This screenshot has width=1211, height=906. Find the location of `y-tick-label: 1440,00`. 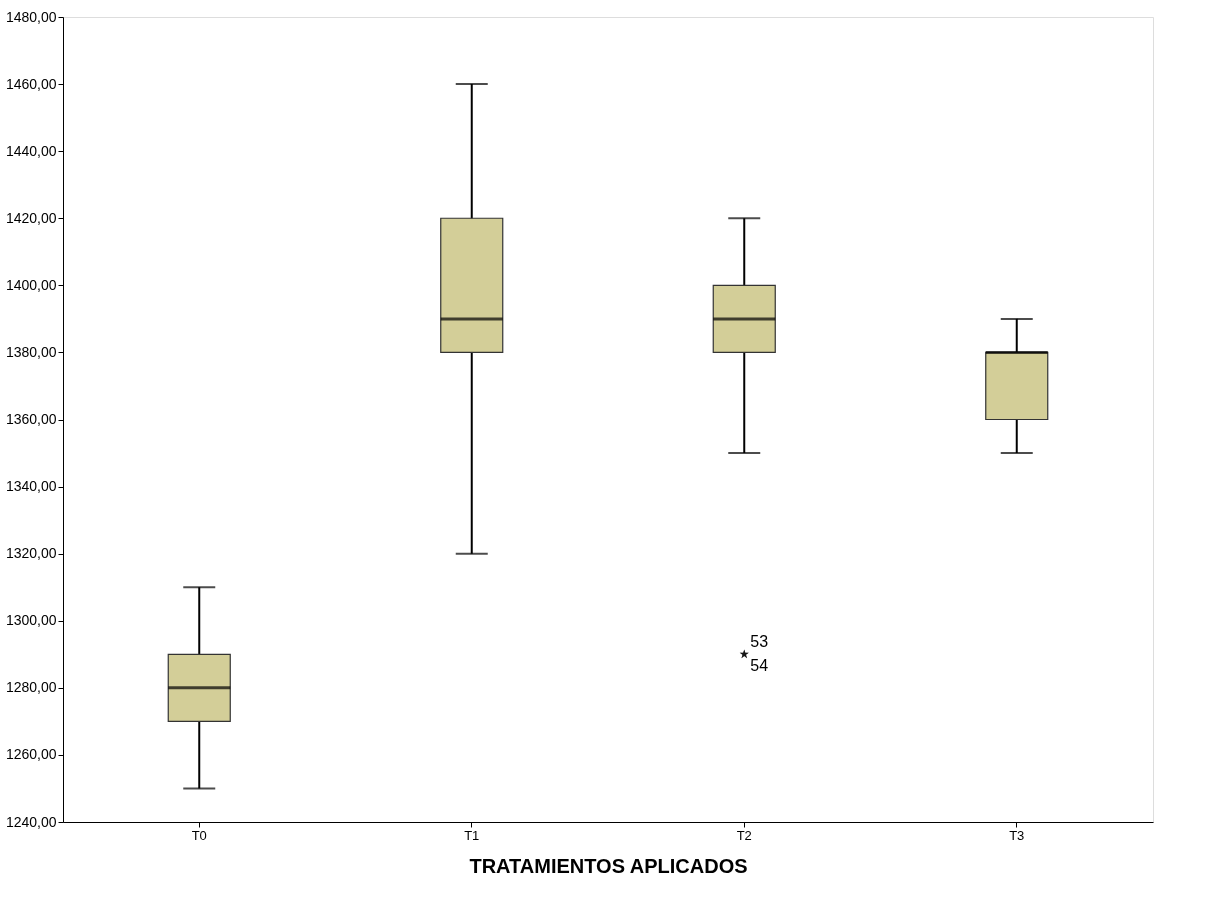

y-tick-label: 1440,00 is located at coordinates (31, 150).